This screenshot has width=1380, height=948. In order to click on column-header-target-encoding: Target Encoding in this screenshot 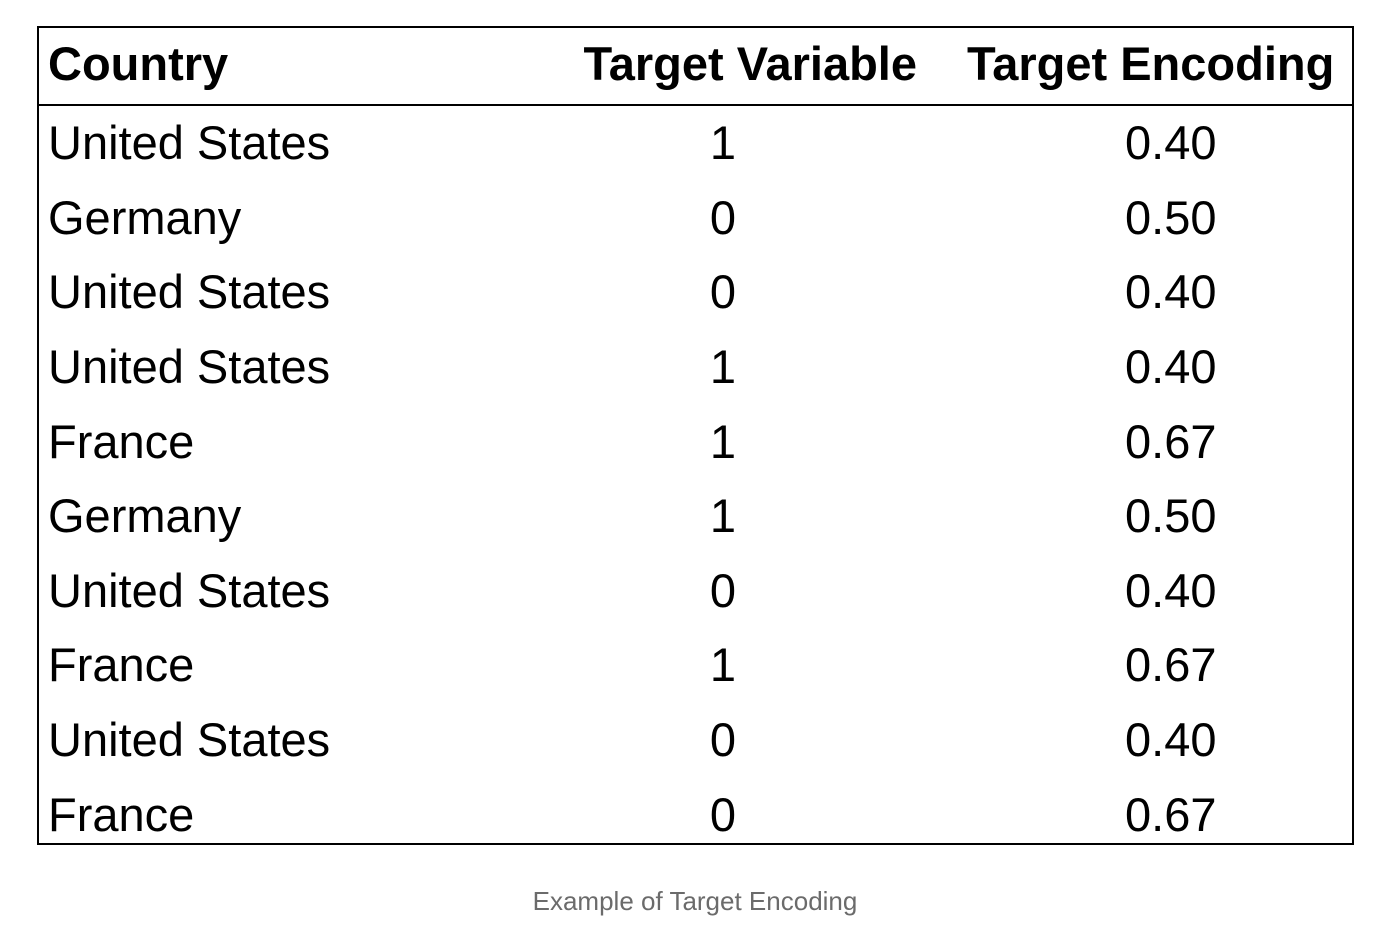, I will do `click(1134, 67)`.